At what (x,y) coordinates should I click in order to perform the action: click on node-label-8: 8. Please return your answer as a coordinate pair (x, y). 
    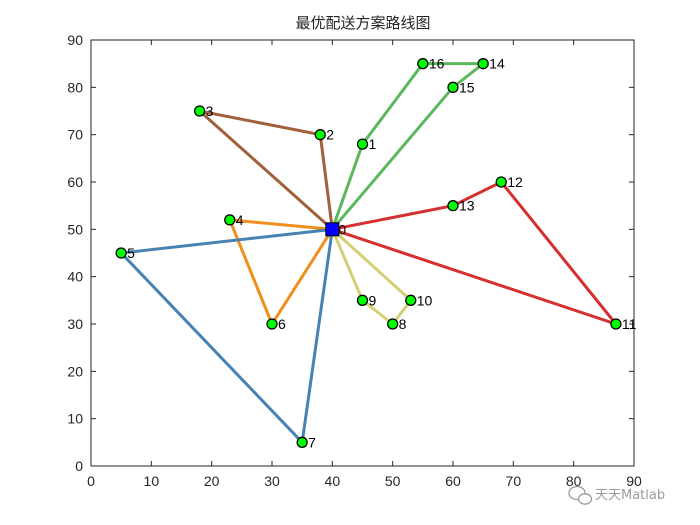
    Looking at the image, I should click on (403, 324).